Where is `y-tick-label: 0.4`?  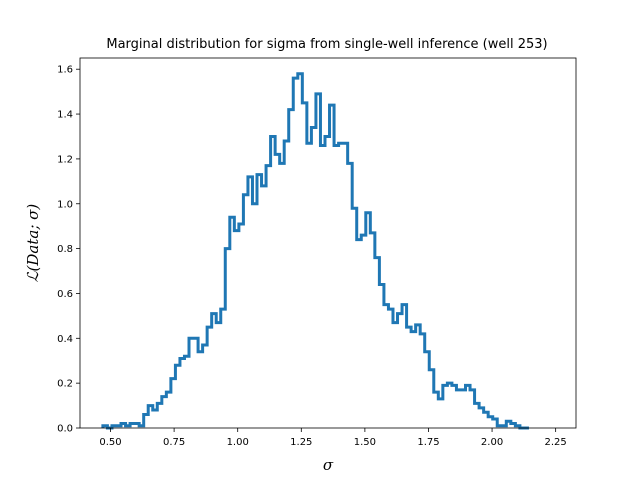 y-tick-label: 0.4 is located at coordinates (65, 339).